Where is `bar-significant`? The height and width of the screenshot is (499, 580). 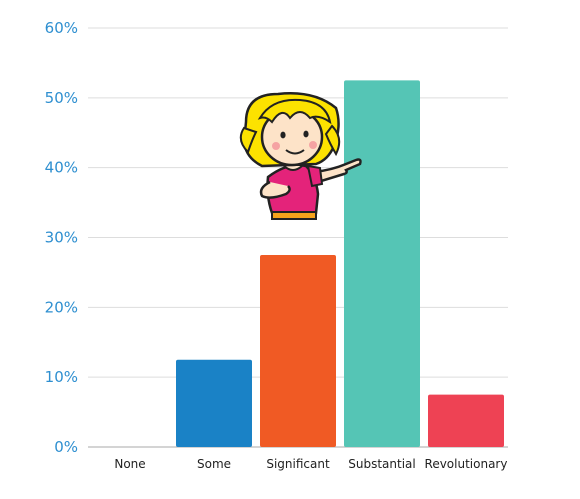 bar-significant is located at coordinates (298, 350).